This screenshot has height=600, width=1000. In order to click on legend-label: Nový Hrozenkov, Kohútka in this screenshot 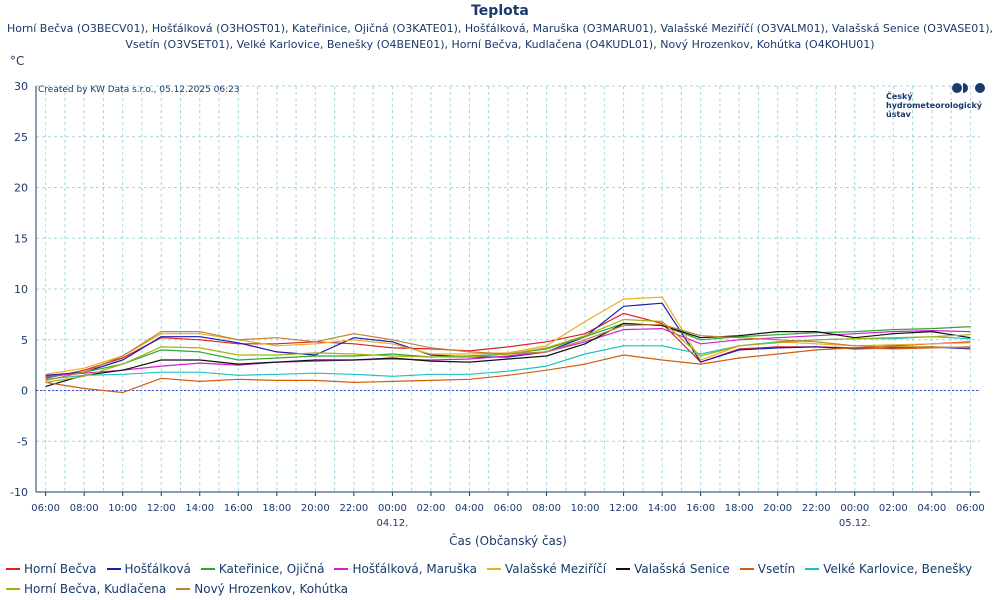, I will do `click(271, 589)`.